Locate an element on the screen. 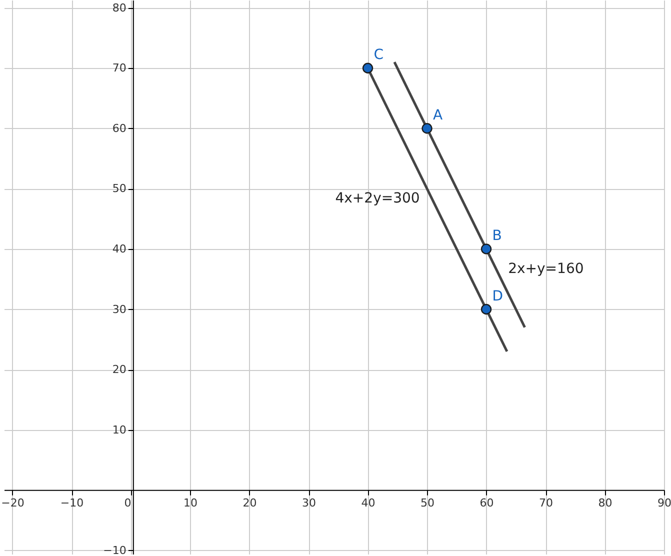 The width and height of the screenshot is (671, 556). y-tick-label: 60 is located at coordinates (119, 128).